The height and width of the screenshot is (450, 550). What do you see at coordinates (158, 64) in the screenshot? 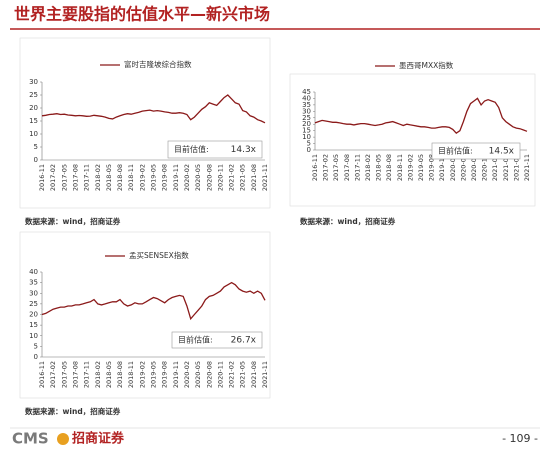
I see `legend-label: 富时吉隆坡综合指数` at bounding box center [158, 64].